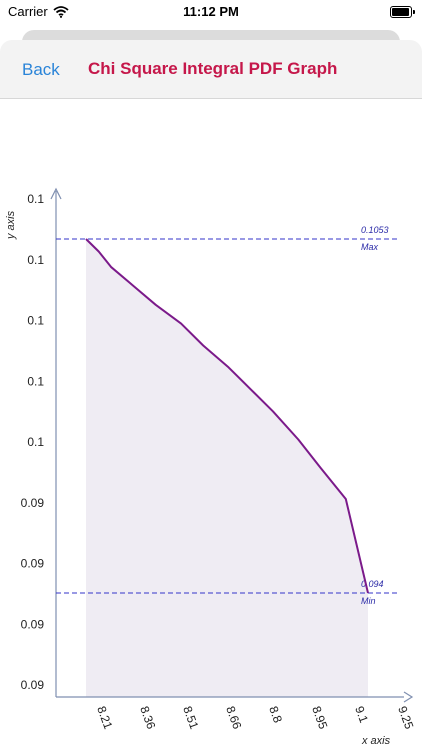  What do you see at coordinates (11, 225) in the screenshot?
I see `y-axis-title: y axis` at bounding box center [11, 225].